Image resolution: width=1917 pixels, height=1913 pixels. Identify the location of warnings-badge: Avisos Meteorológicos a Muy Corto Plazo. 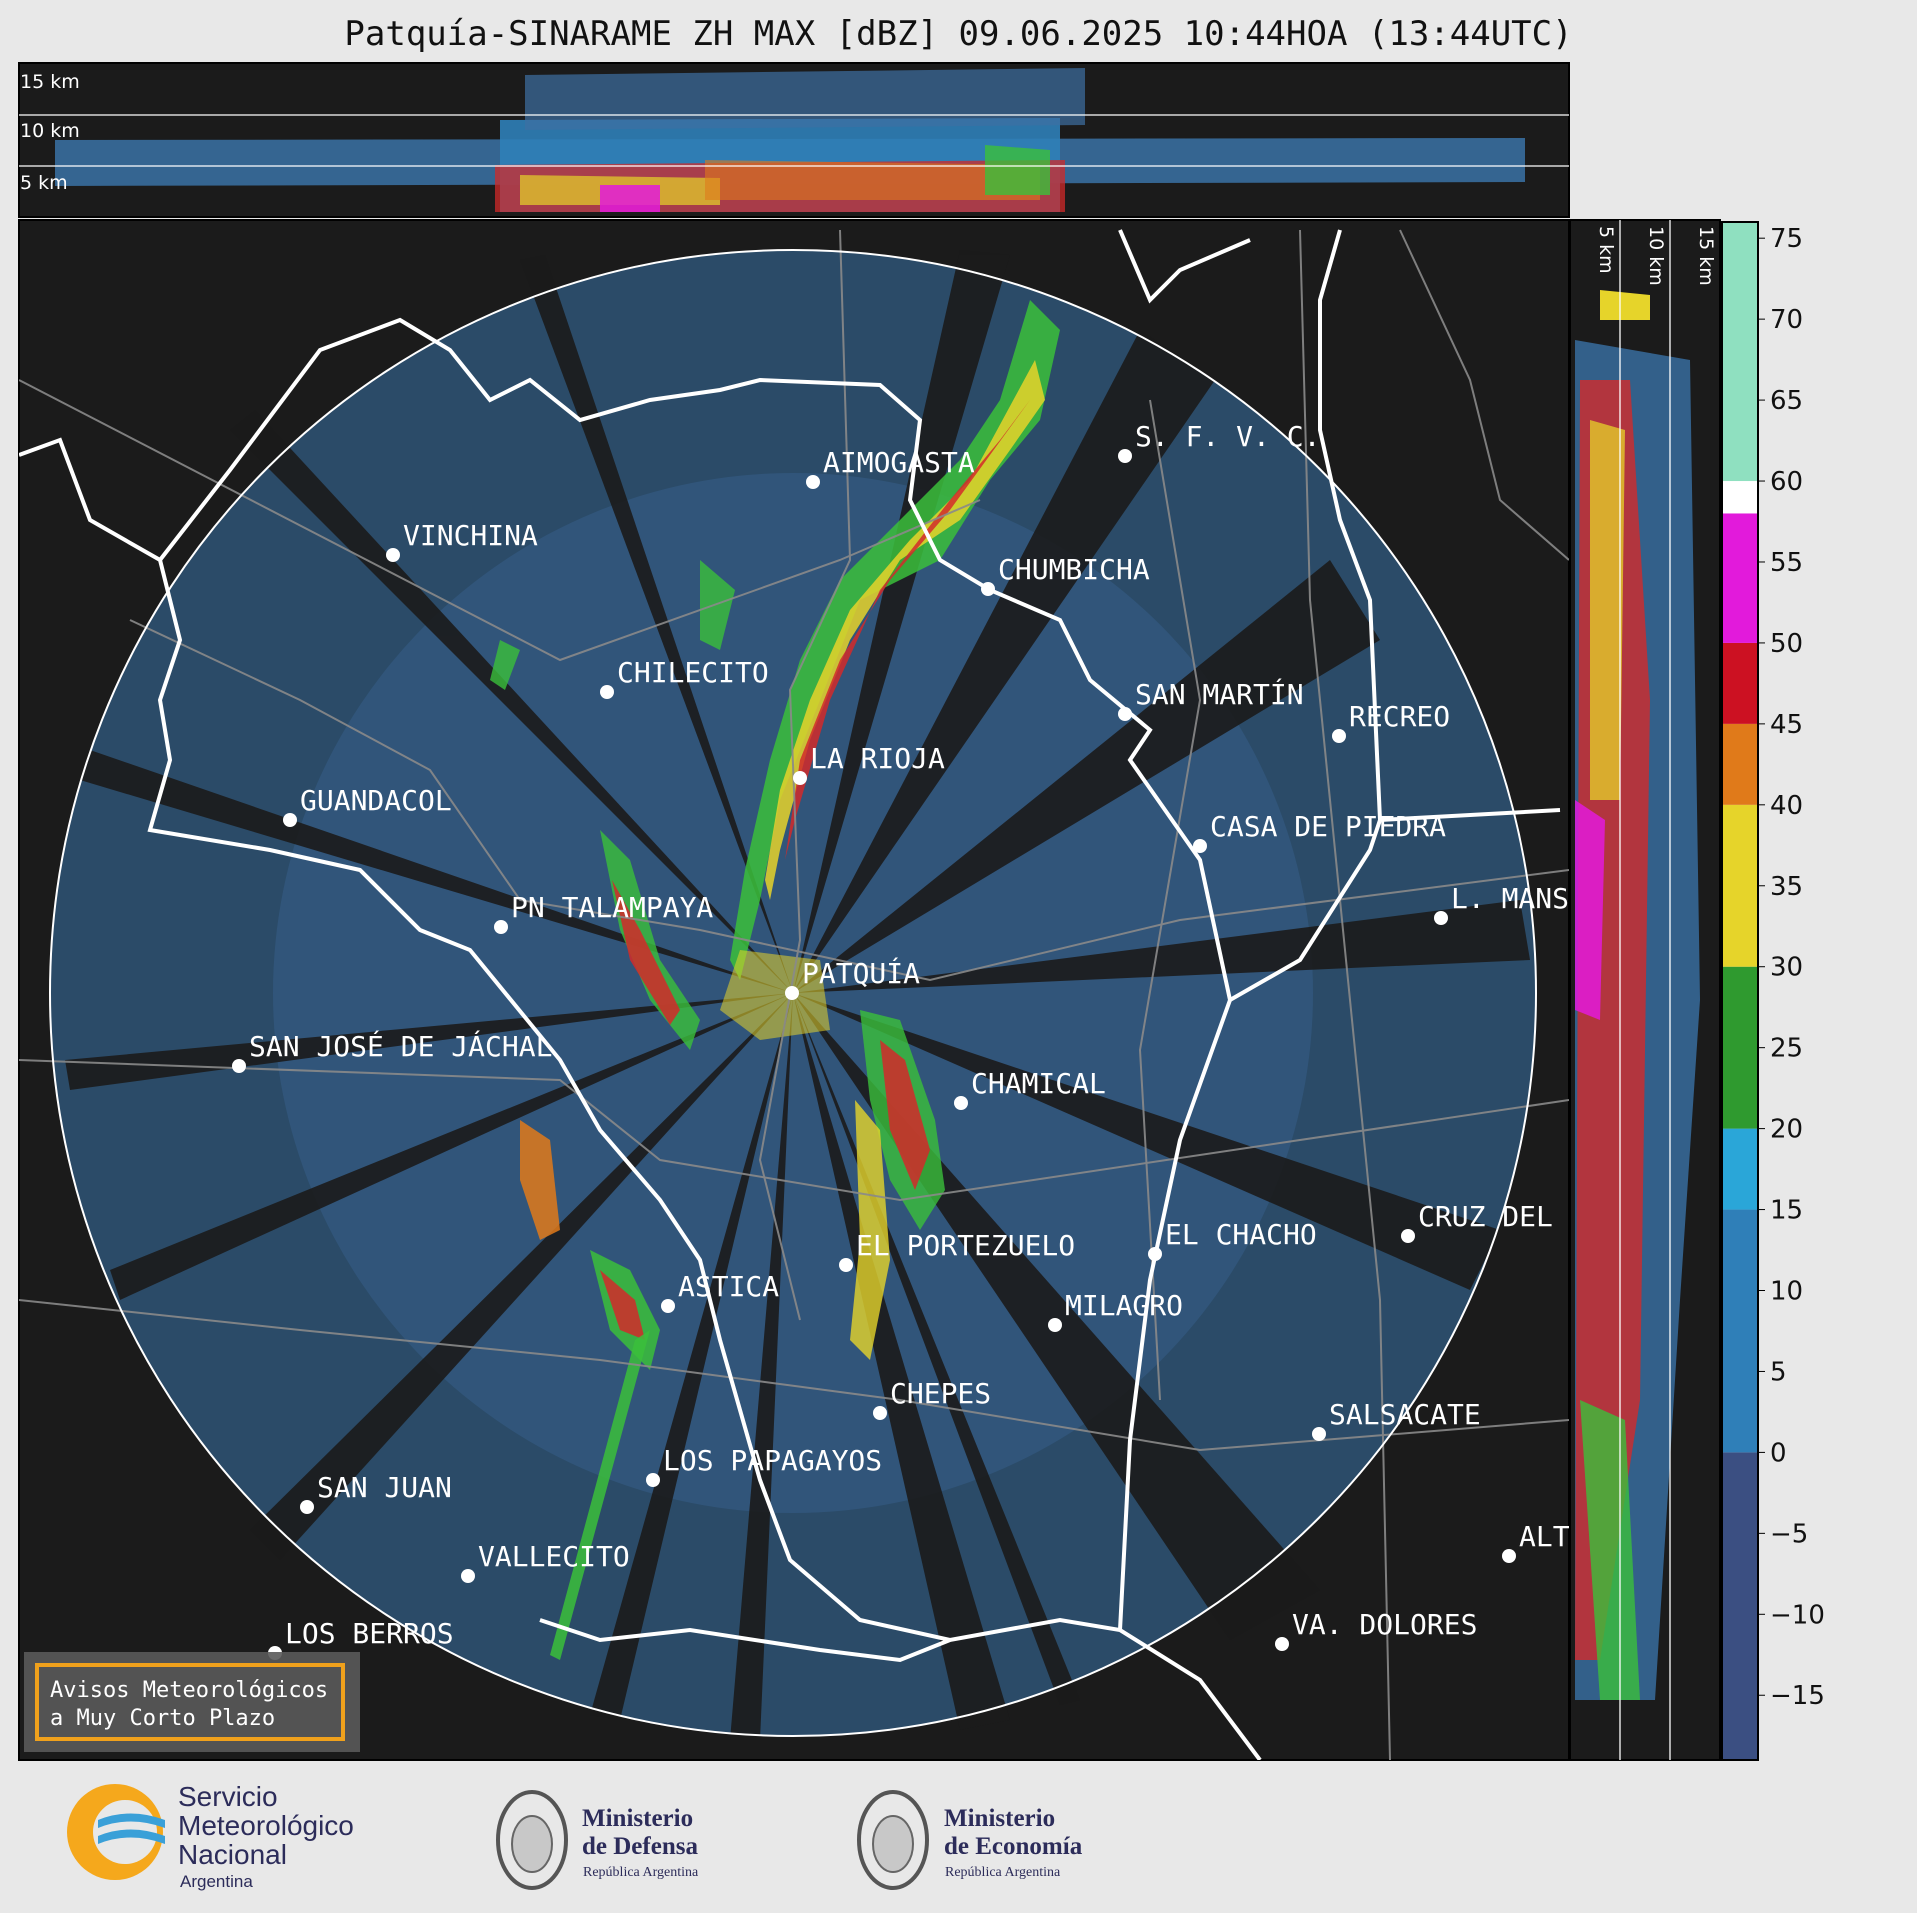
(192, 1702).